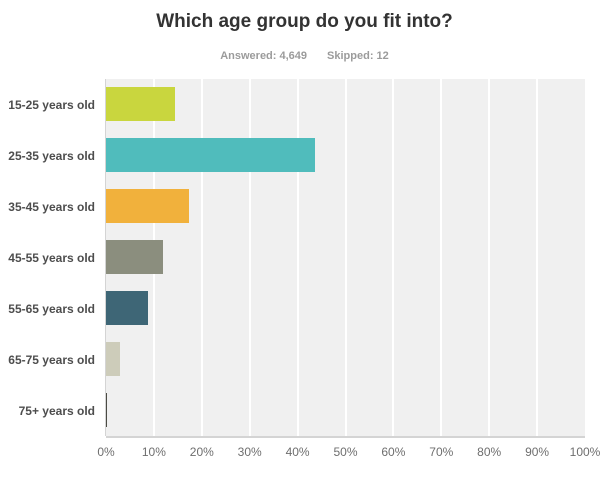 The height and width of the screenshot is (478, 609). What do you see at coordinates (537, 452) in the screenshot?
I see `x-axis-tick: 90%` at bounding box center [537, 452].